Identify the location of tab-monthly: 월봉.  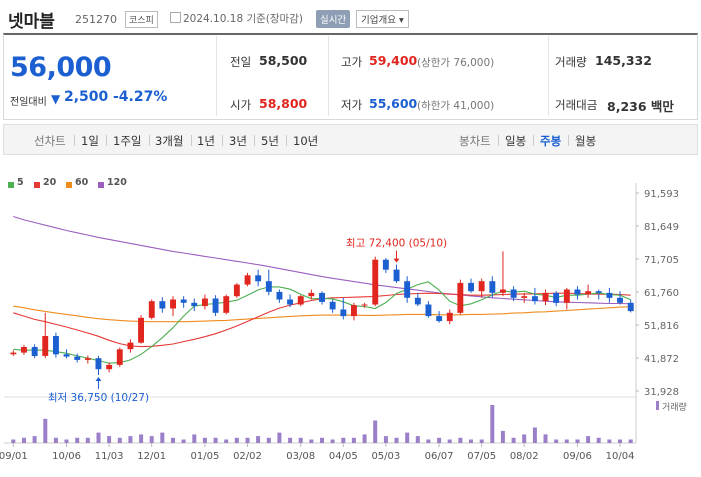
(586, 141).